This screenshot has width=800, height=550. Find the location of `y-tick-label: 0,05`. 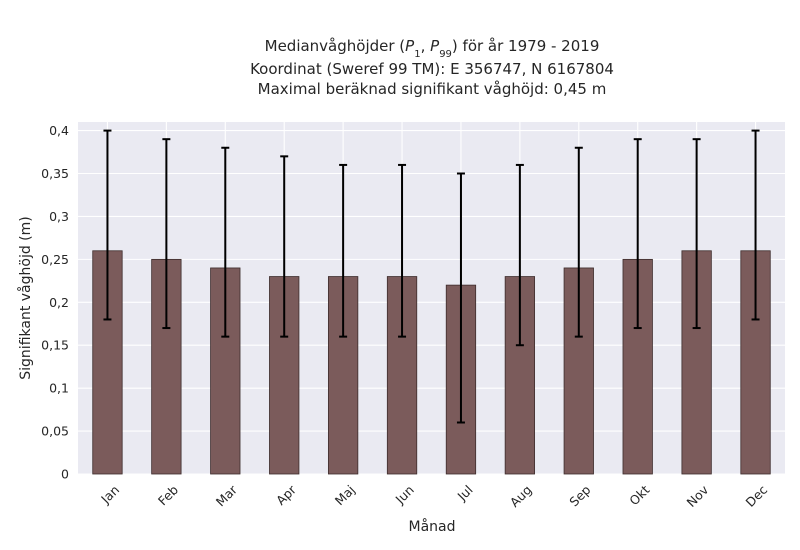

y-tick-label: 0,05 is located at coordinates (55, 431).